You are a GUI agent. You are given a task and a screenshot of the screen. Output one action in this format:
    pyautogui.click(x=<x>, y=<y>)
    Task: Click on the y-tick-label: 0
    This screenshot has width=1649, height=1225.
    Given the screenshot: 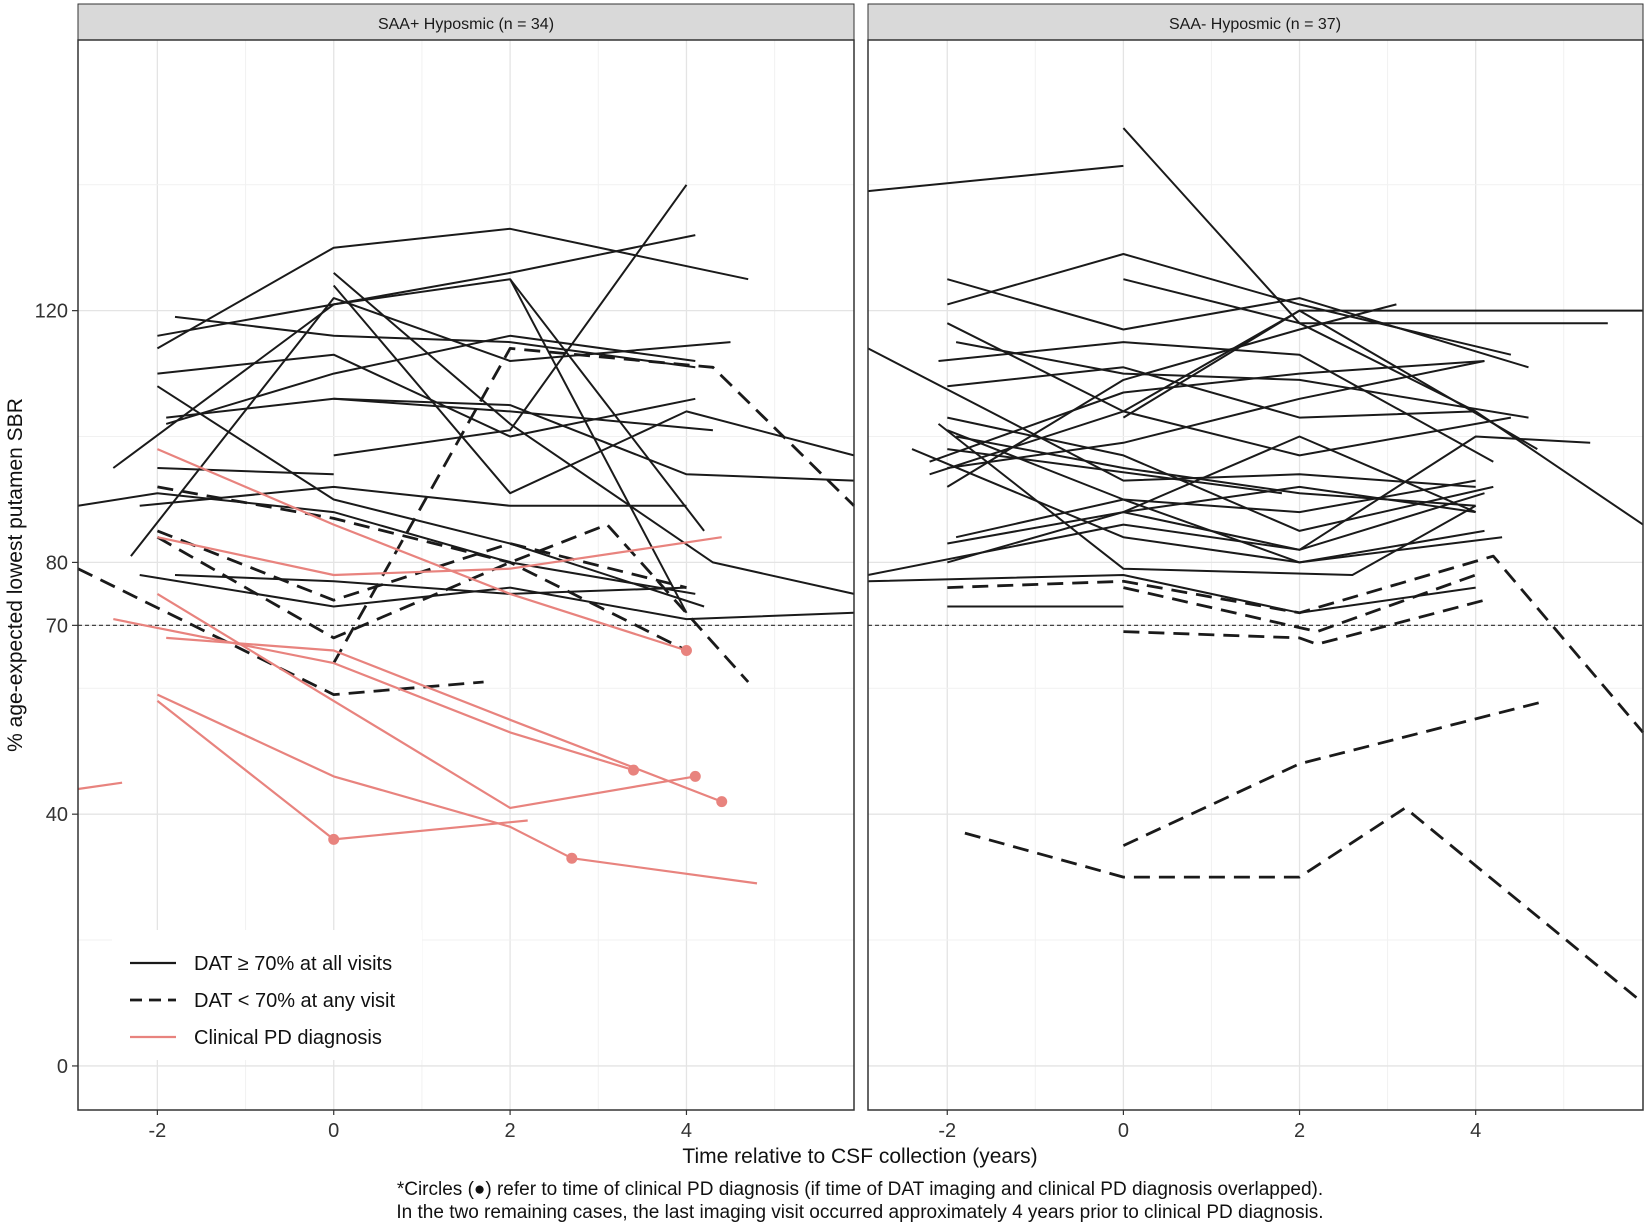 What is the action you would take?
    pyautogui.click(x=62, y=1067)
    